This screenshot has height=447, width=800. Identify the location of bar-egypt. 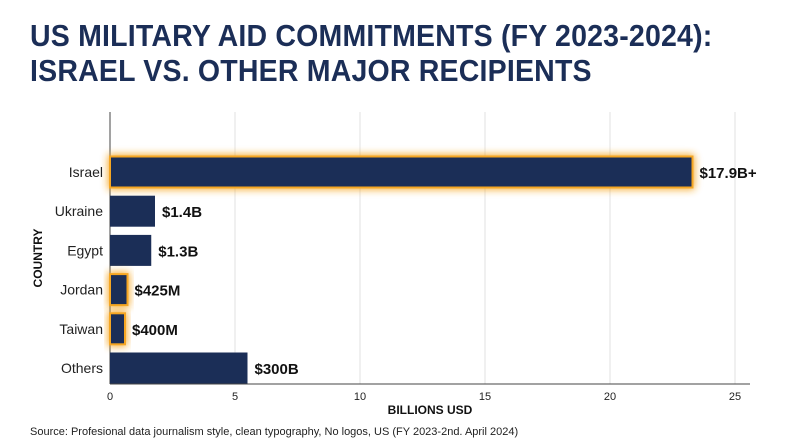
(131, 250).